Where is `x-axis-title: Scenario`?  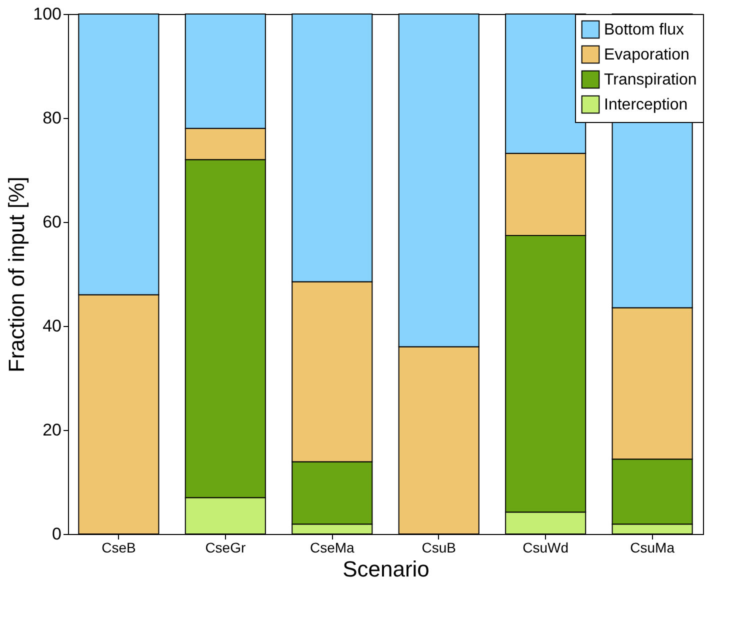 x-axis-title: Scenario is located at coordinates (386, 569).